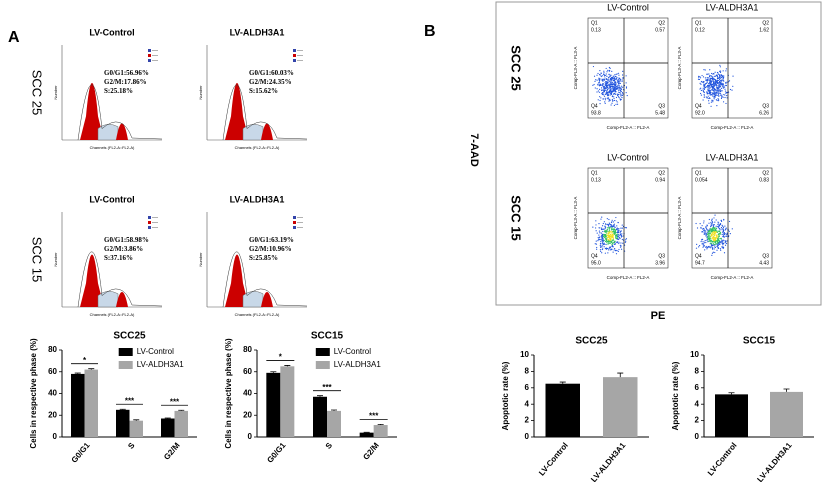  Describe the element at coordinates (527, 387) in the screenshot. I see `y-tick-label: 6` at that location.